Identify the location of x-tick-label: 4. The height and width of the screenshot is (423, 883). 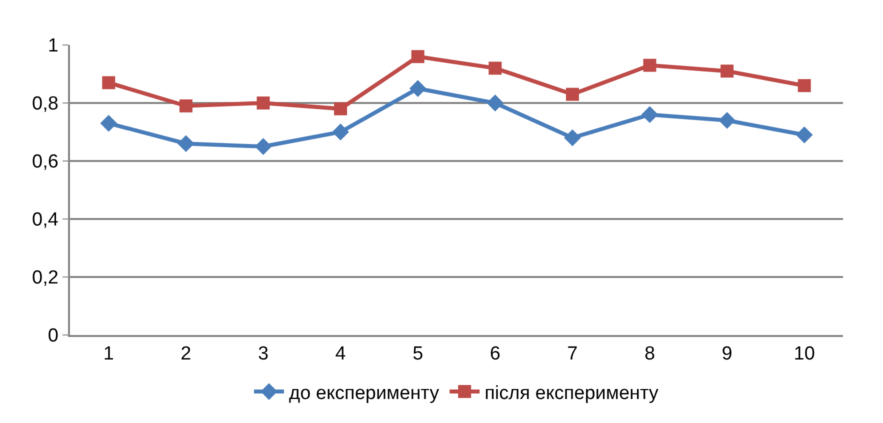
(340, 354).